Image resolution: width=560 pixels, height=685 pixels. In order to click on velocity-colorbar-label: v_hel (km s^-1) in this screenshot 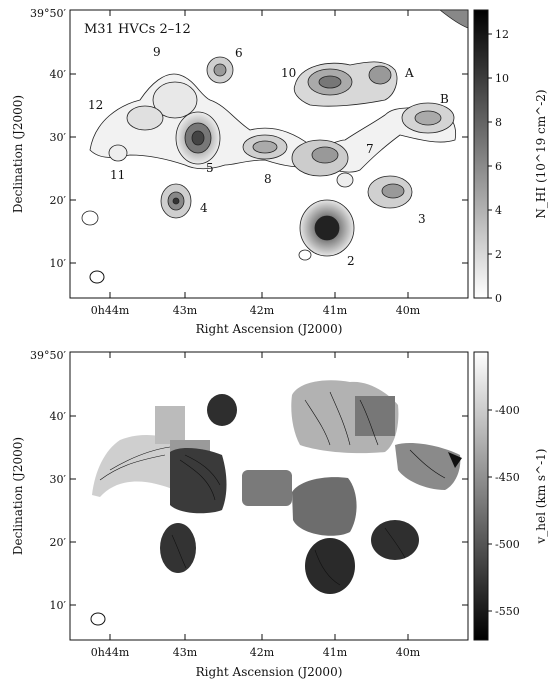, I will do `click(541, 497)`.